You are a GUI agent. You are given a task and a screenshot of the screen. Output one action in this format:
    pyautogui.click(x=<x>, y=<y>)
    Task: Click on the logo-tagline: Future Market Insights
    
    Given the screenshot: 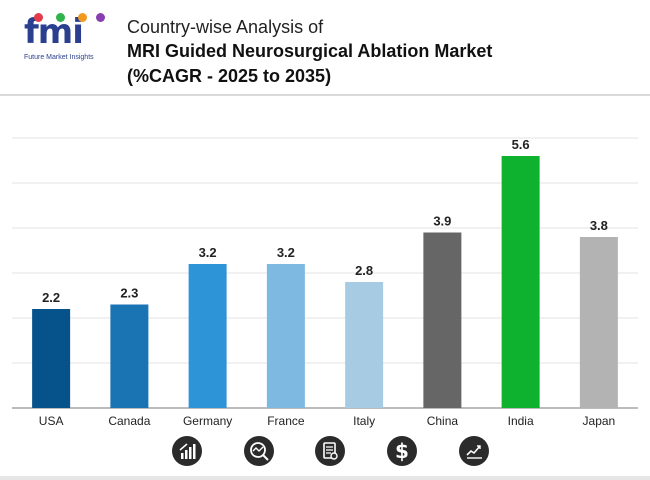 What is the action you would take?
    pyautogui.click(x=59, y=57)
    